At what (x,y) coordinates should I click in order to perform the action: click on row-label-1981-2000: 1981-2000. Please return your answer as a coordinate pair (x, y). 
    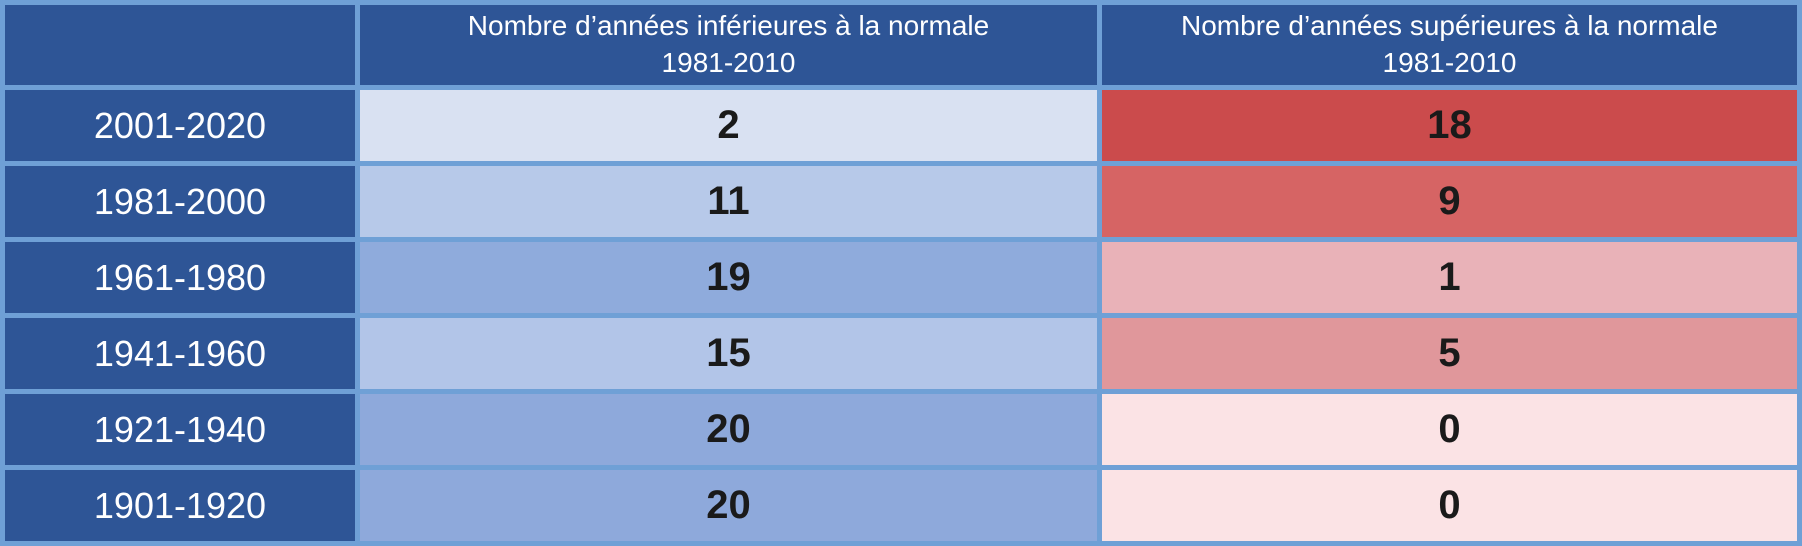
    Looking at the image, I should click on (180, 201).